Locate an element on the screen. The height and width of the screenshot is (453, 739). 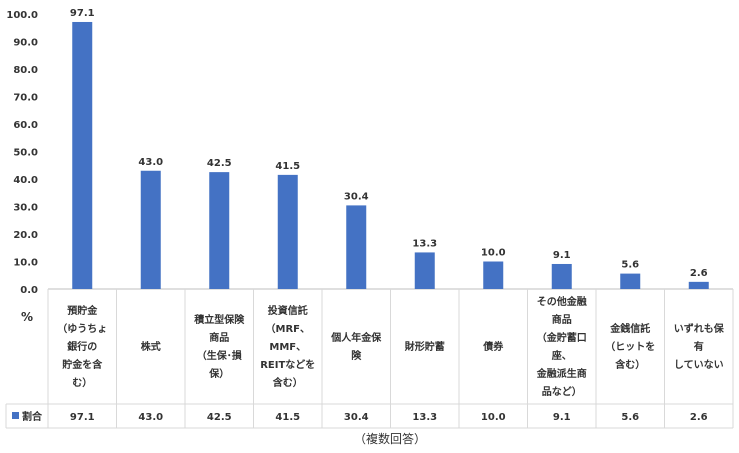
y-tick-label: 50.0 is located at coordinates (25, 153).